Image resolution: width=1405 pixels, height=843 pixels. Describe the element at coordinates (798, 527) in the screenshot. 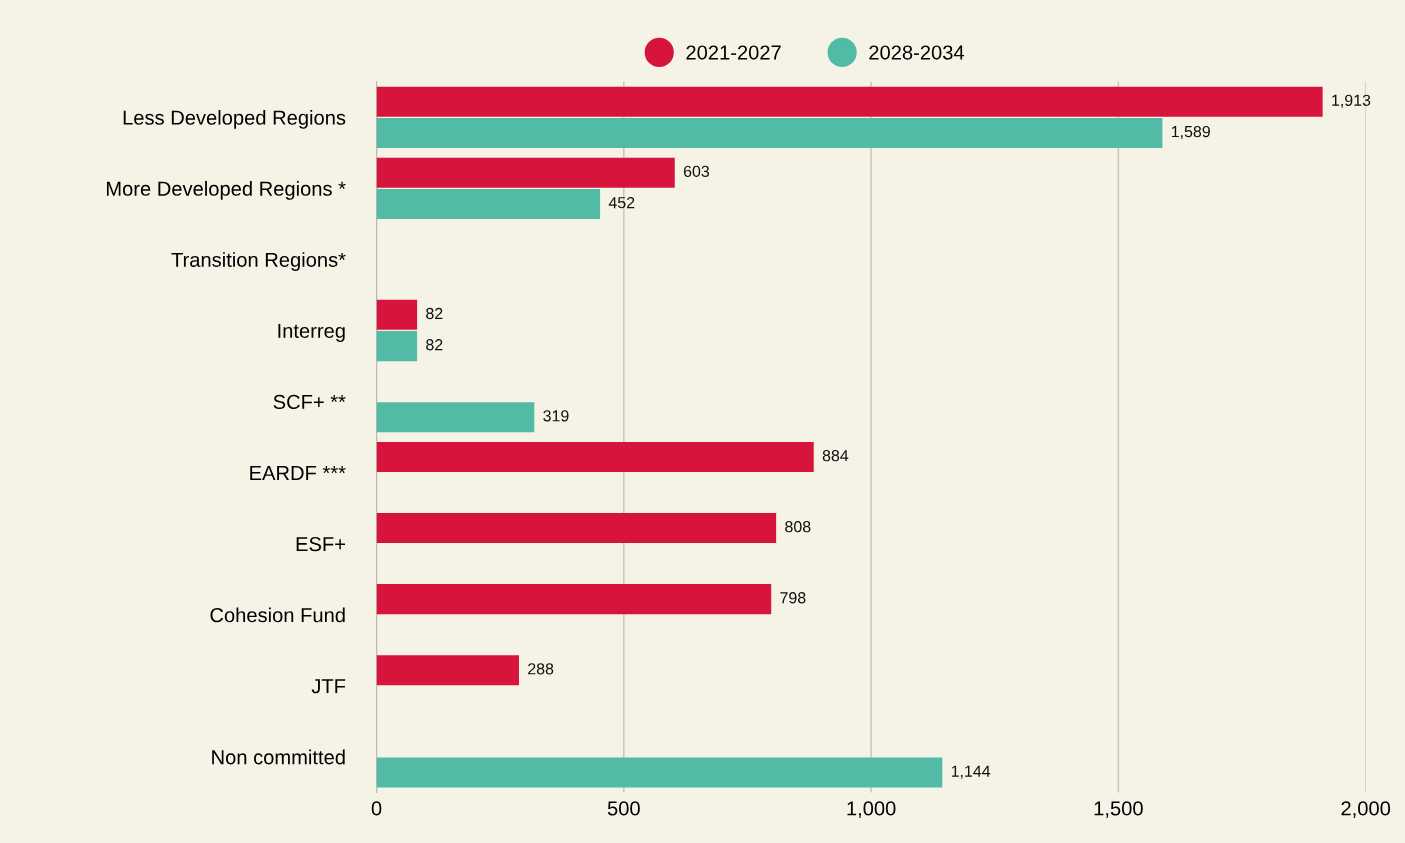

I see `data-label: 808` at that location.